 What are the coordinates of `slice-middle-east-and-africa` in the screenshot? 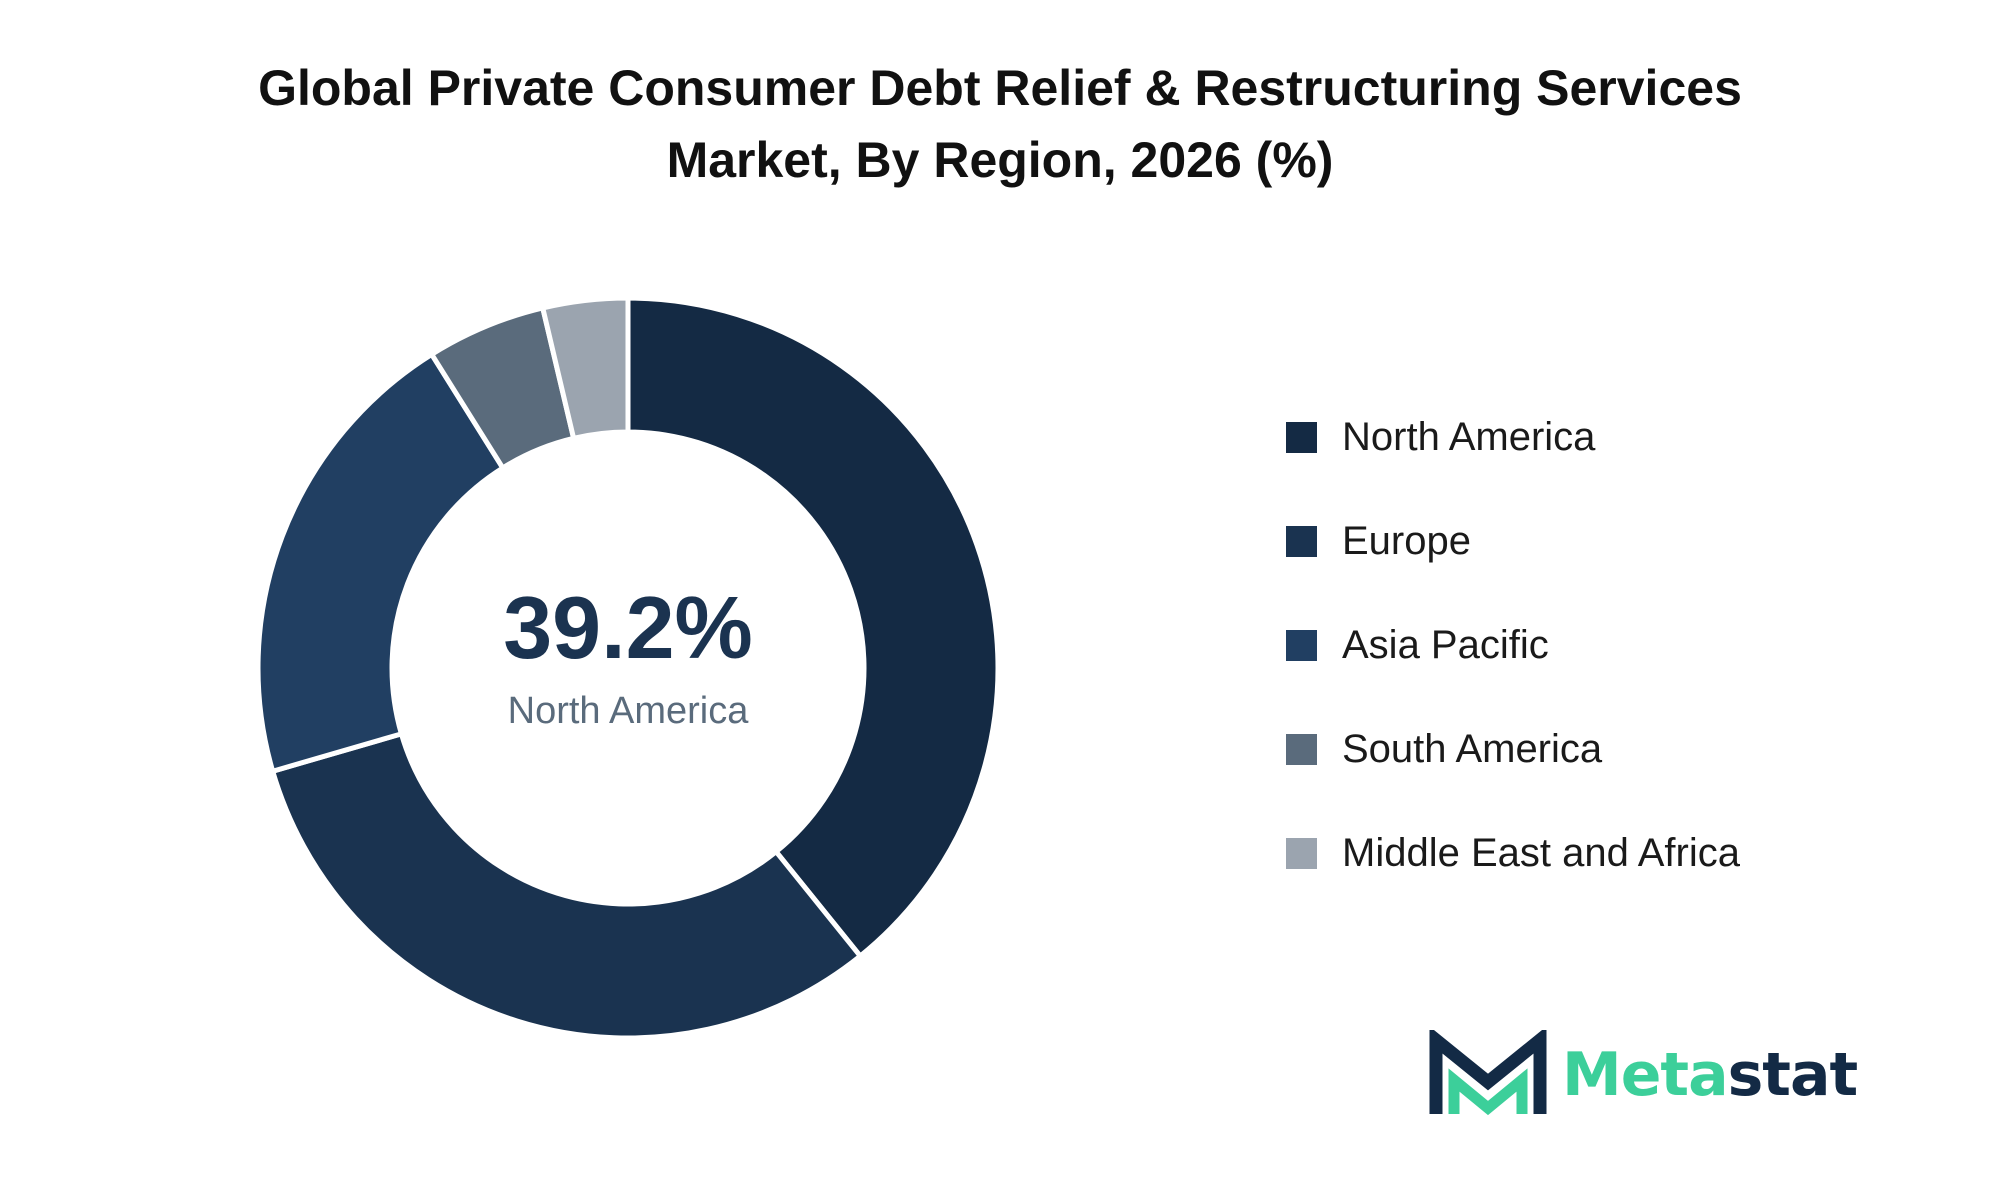 It's located at (585, 368).